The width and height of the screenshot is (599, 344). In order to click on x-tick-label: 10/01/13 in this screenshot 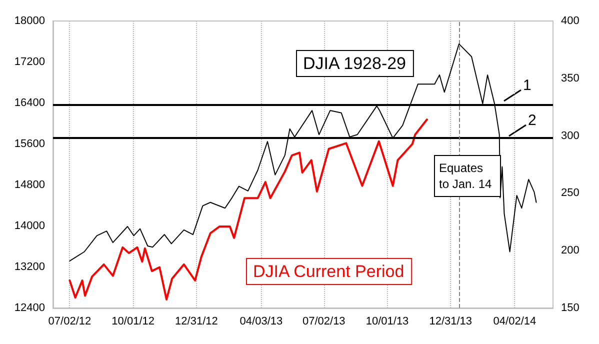, I will do `click(387, 322)`.